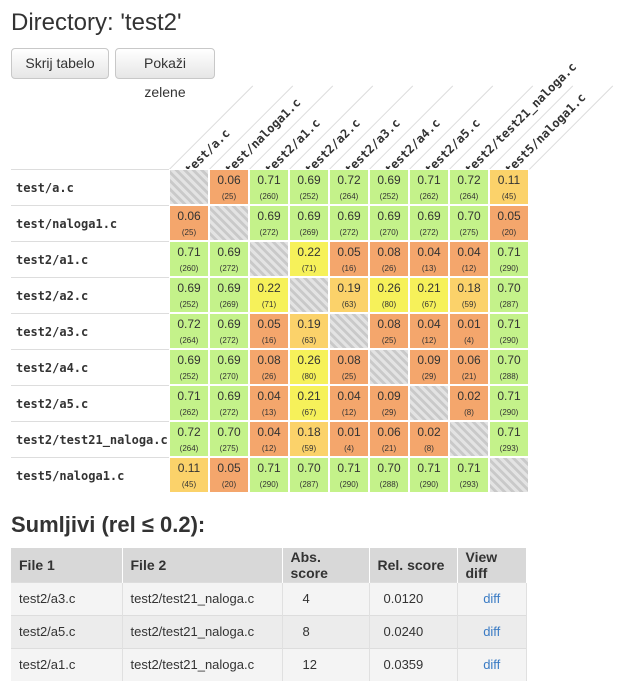 The height and width of the screenshot is (681, 625). Describe the element at coordinates (326, 565) in the screenshot. I see `header-abs-score: Abs. score` at that location.